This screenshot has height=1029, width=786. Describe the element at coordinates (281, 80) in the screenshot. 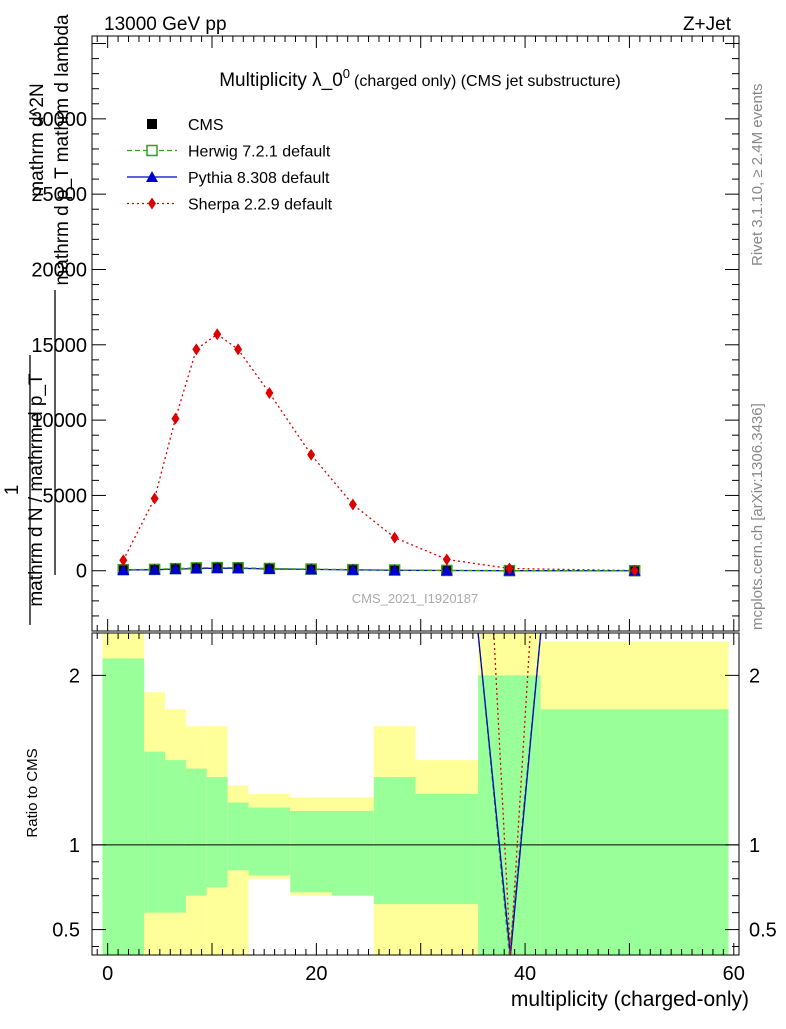

I see `plot-title-main: Multiplicity λ_0` at that location.